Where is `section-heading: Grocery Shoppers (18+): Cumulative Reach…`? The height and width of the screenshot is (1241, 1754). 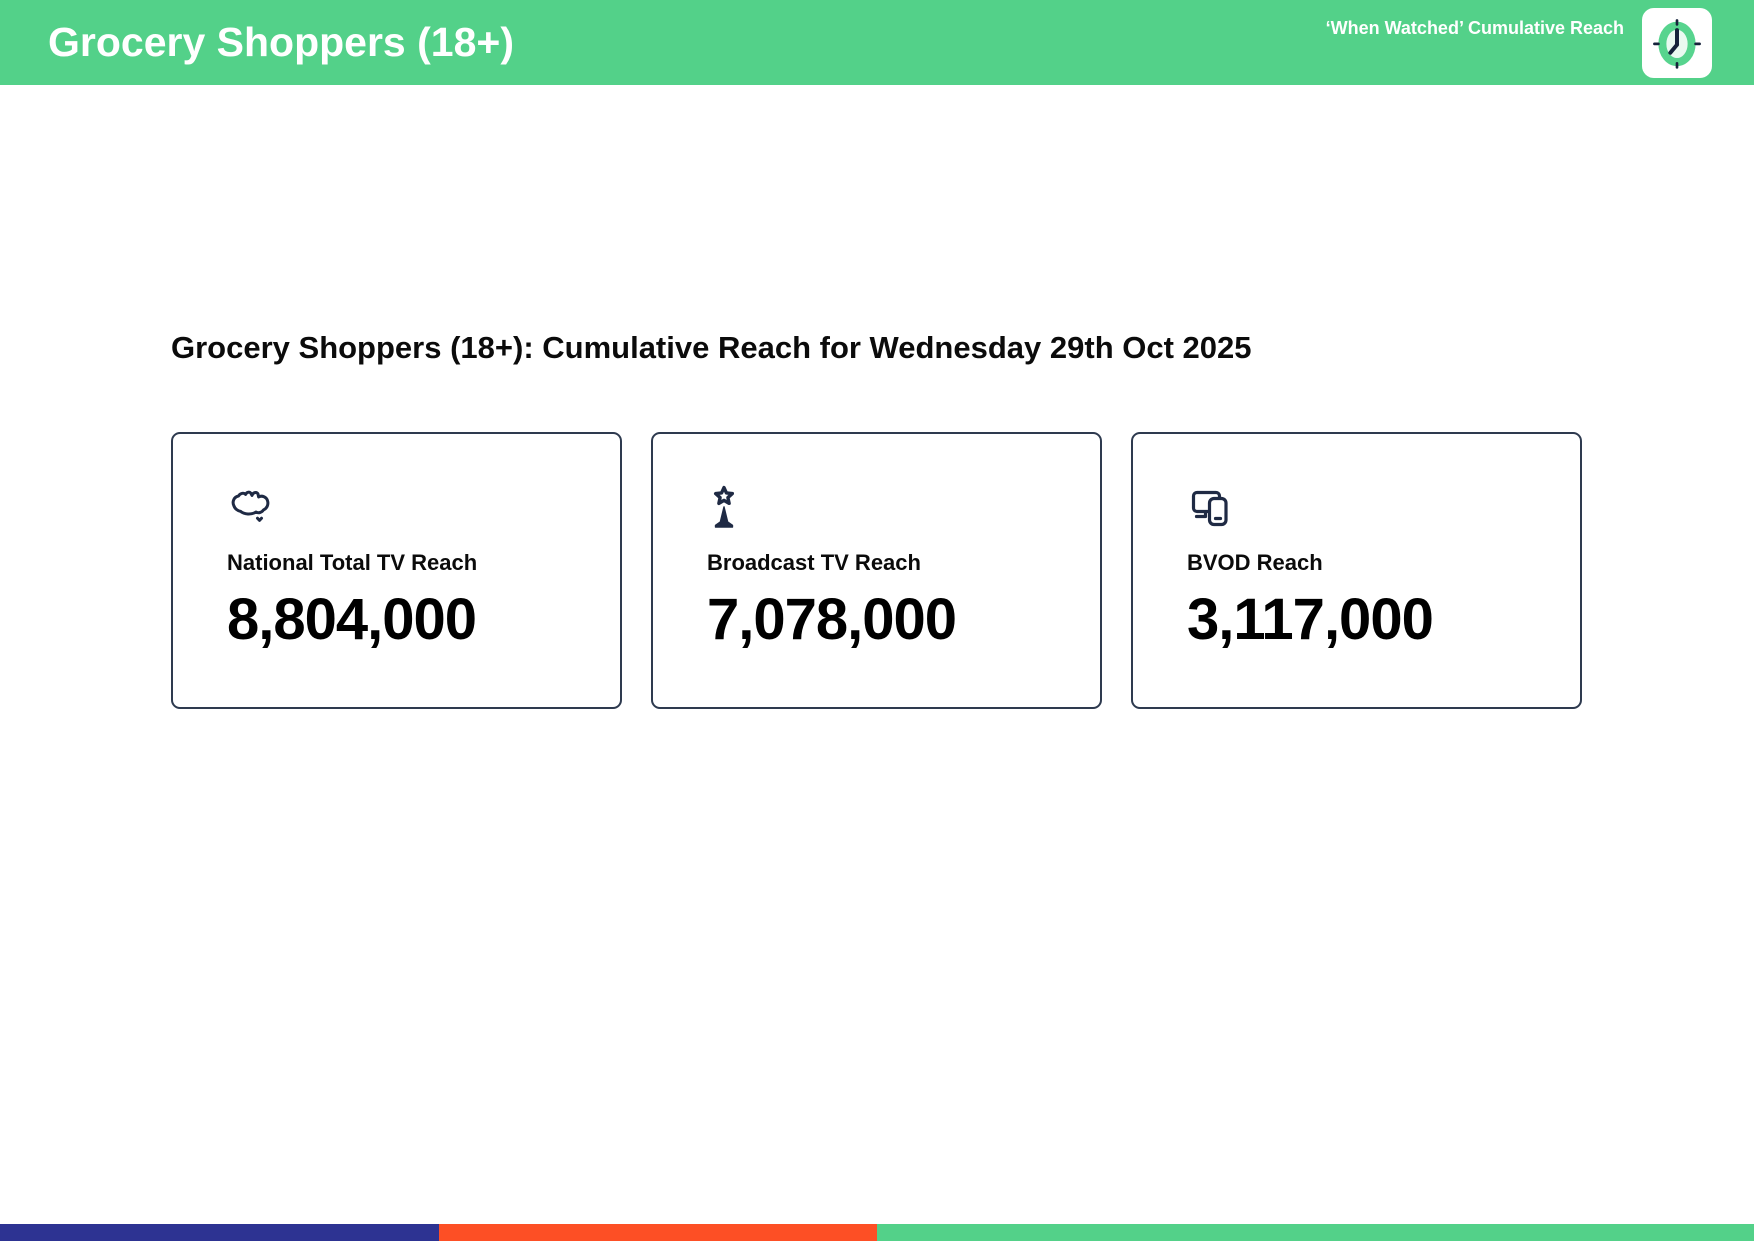
section-heading: Grocery Shoppers (18+): Cumulative Reach… is located at coordinates (711, 347).